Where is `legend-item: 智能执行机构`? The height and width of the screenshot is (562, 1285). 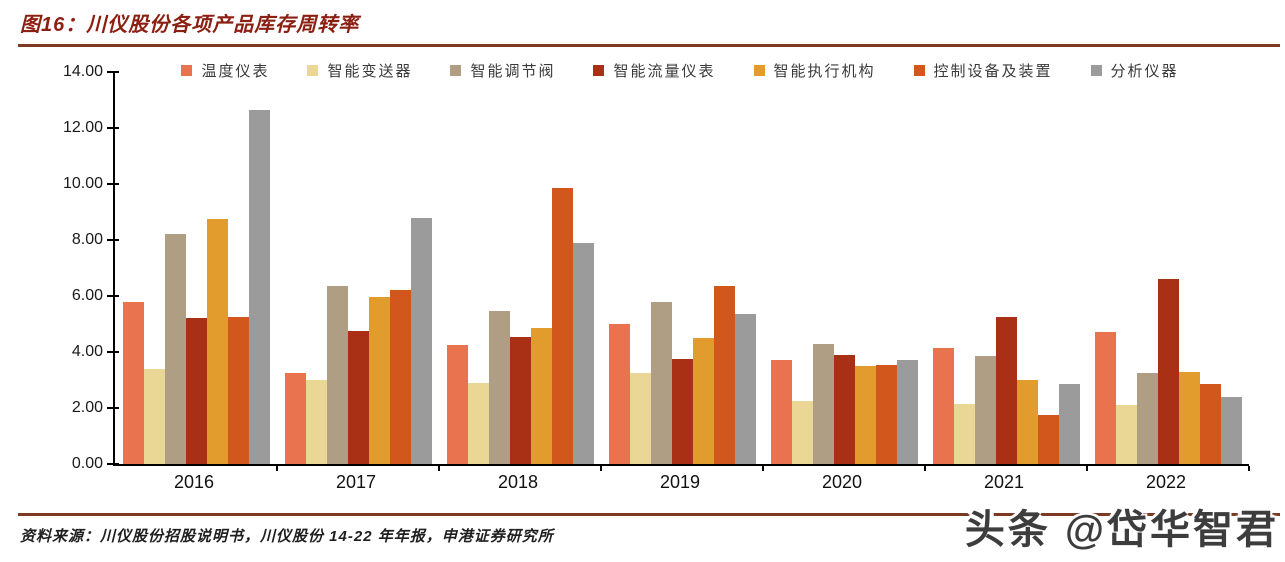 legend-item: 智能执行机构 is located at coordinates (814, 70).